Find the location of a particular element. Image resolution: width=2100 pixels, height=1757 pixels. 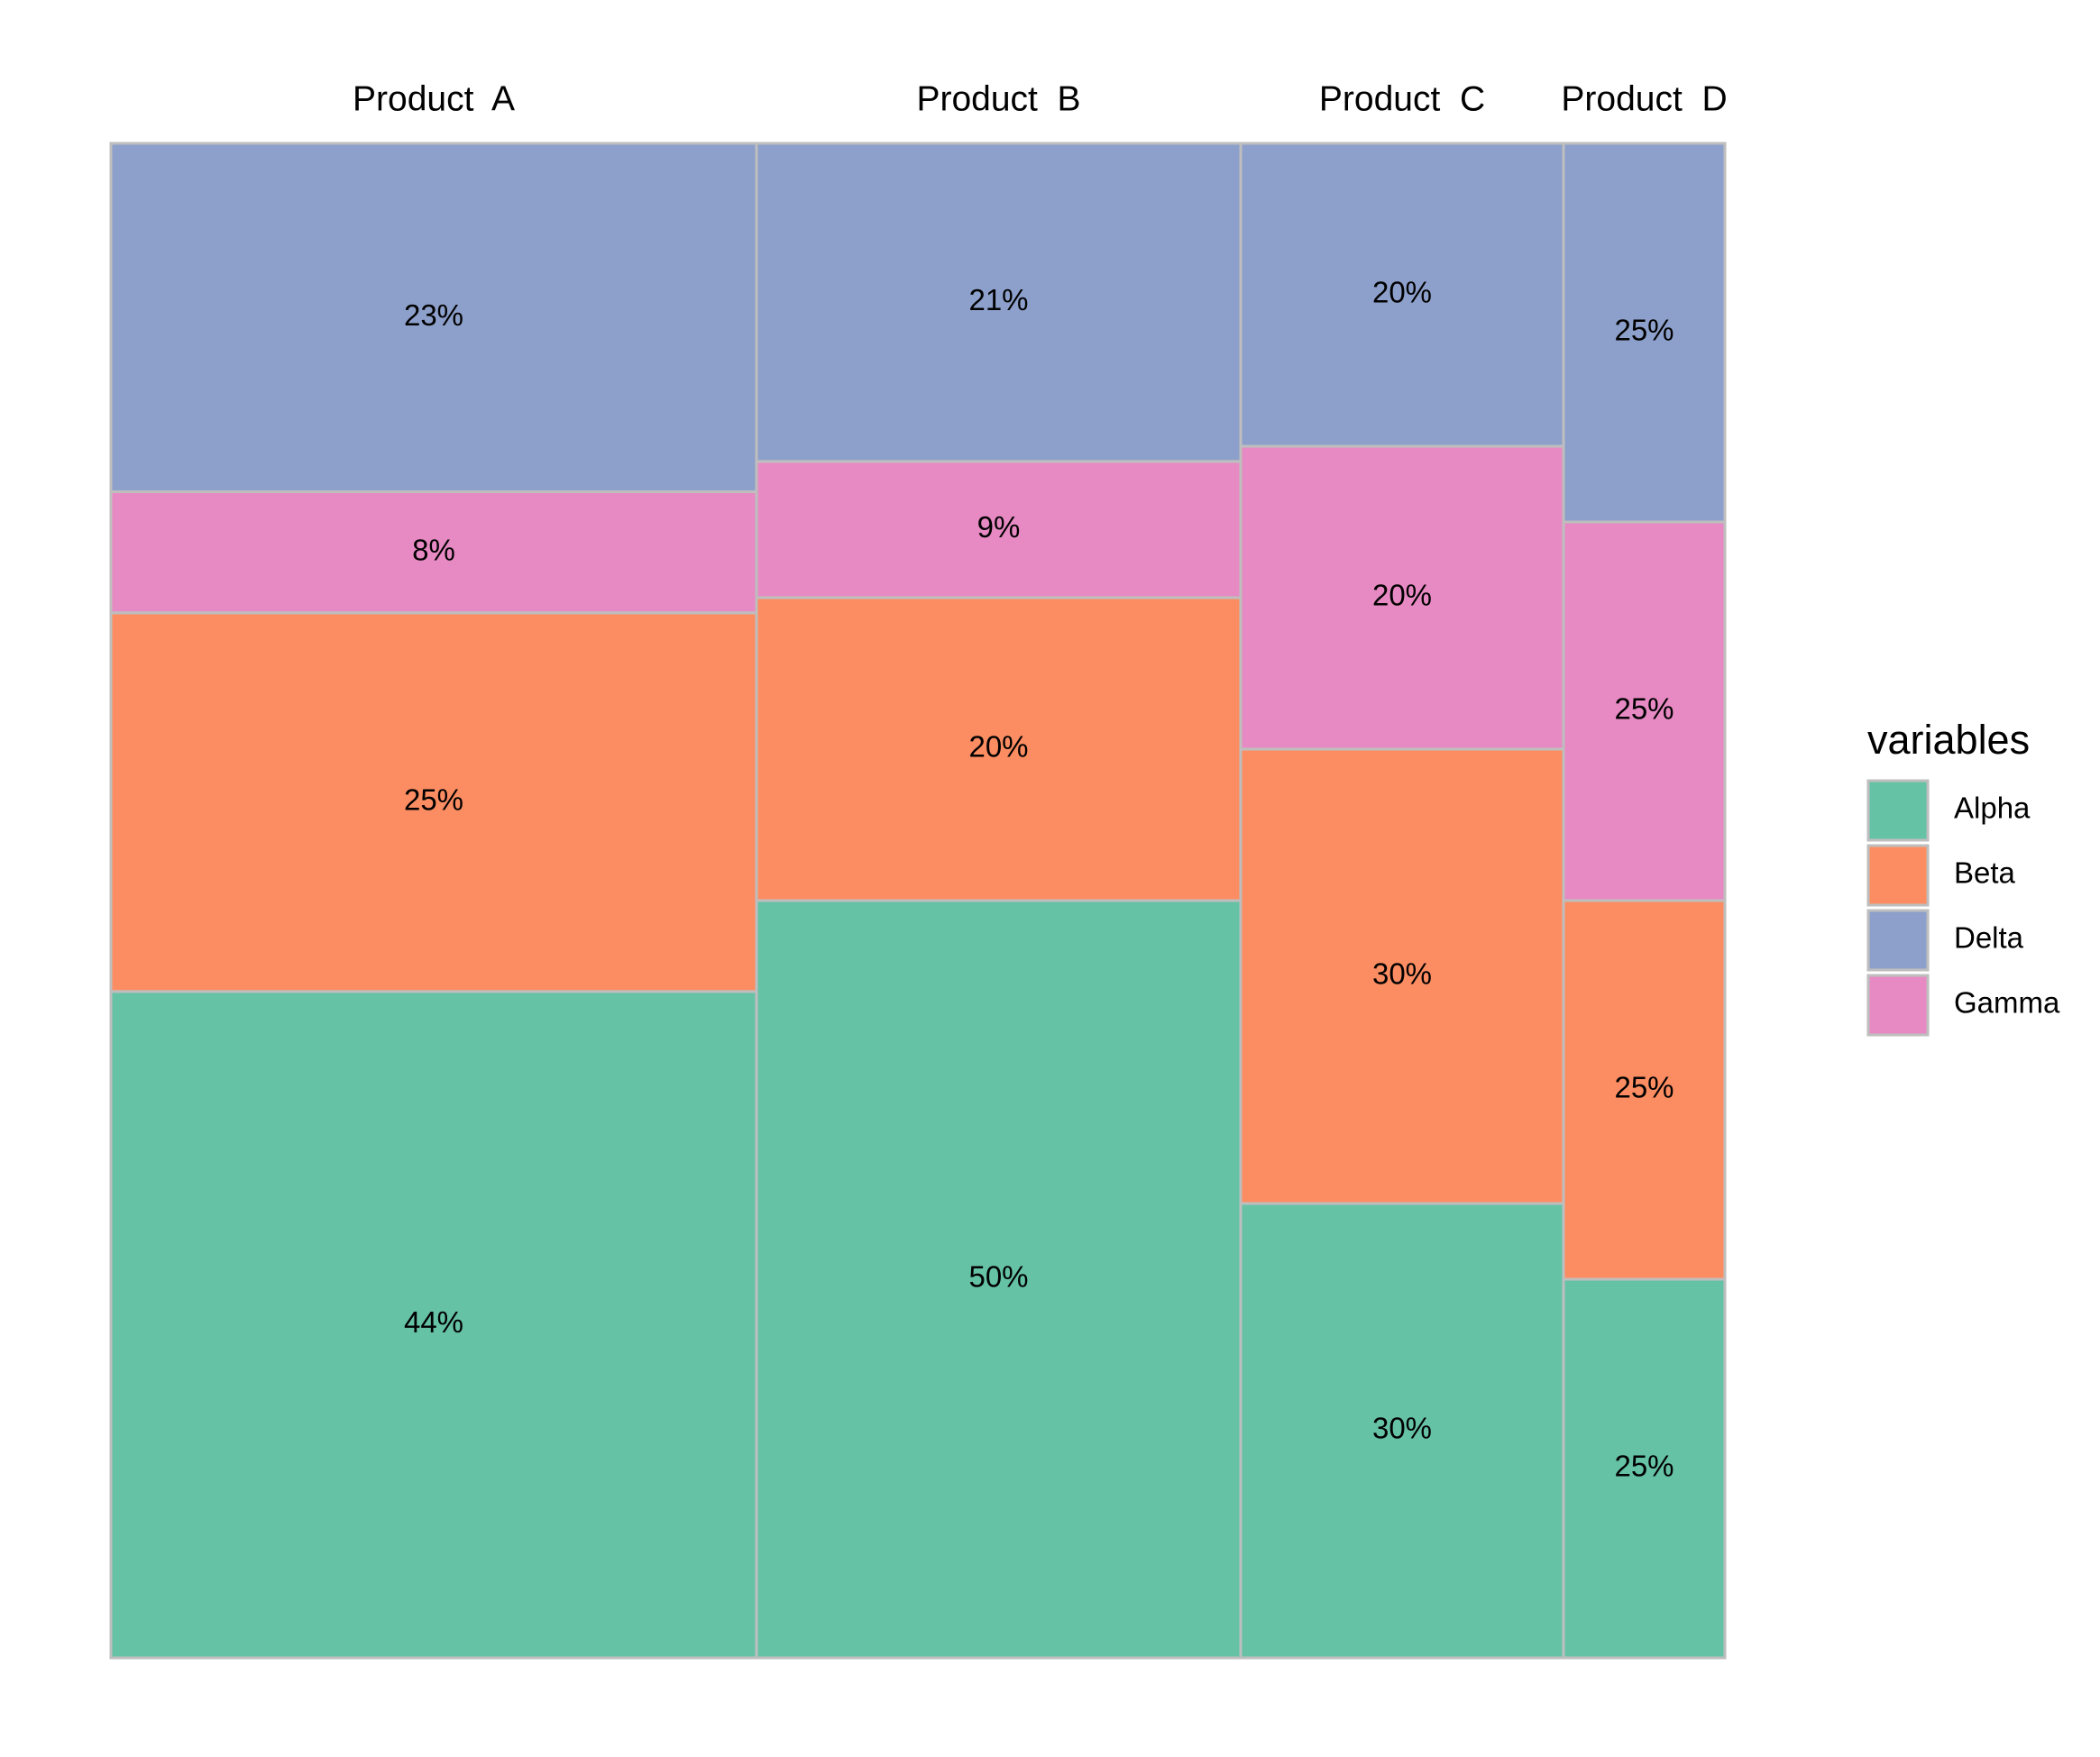

cell-product-b-delta is located at coordinates (999, 302).